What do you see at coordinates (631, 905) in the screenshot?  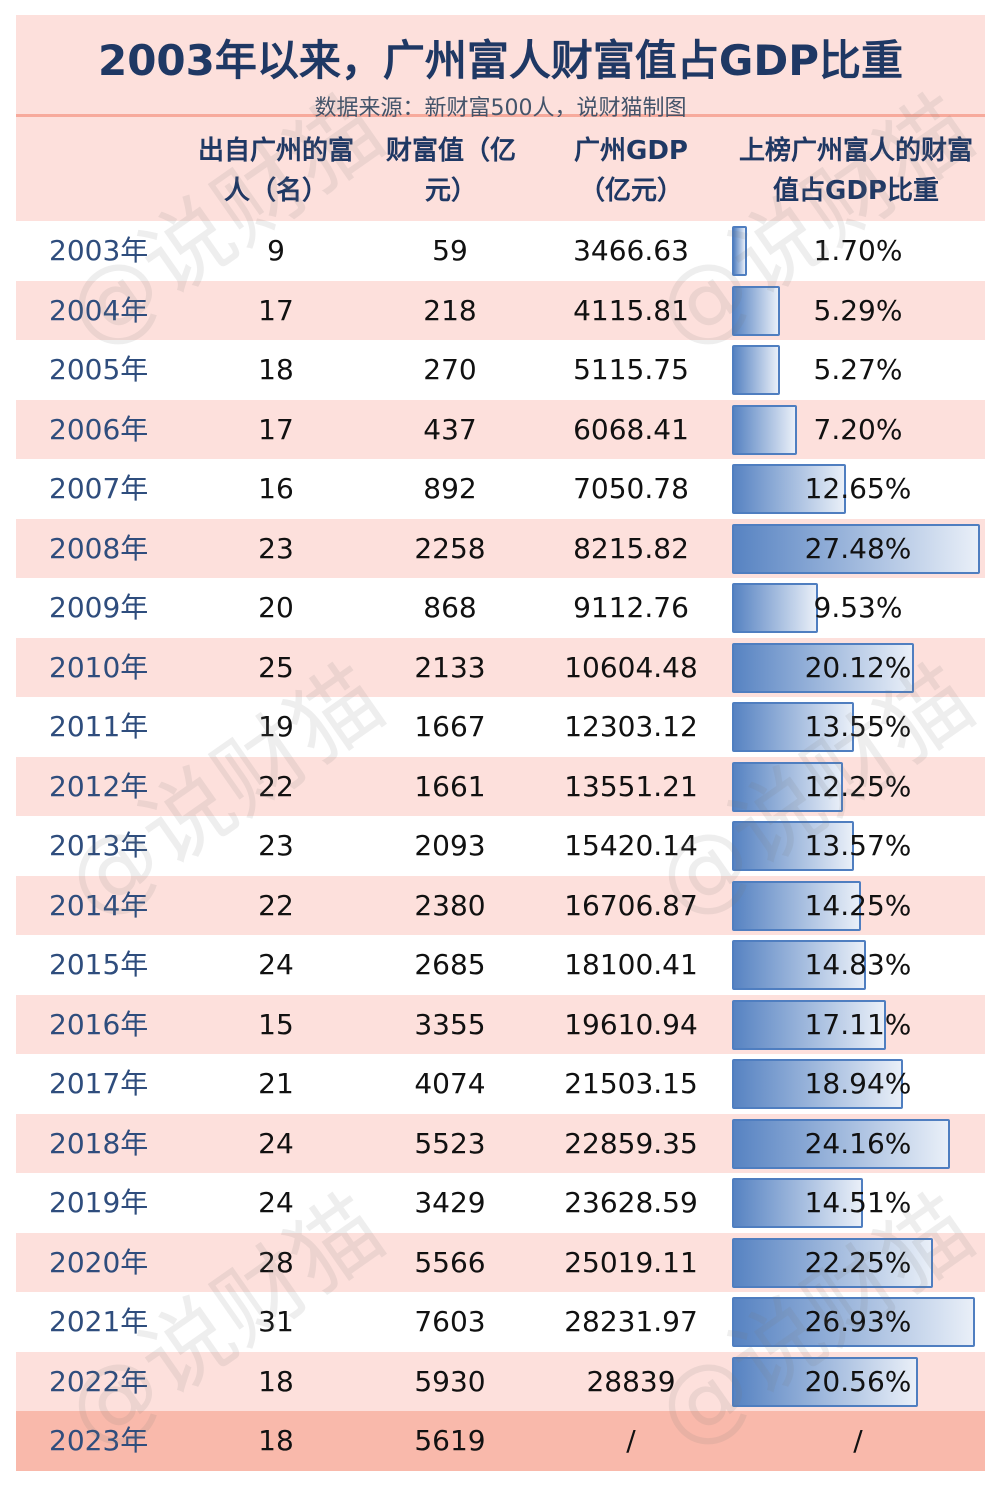 I see `gdp-cell: 16706.87` at bounding box center [631, 905].